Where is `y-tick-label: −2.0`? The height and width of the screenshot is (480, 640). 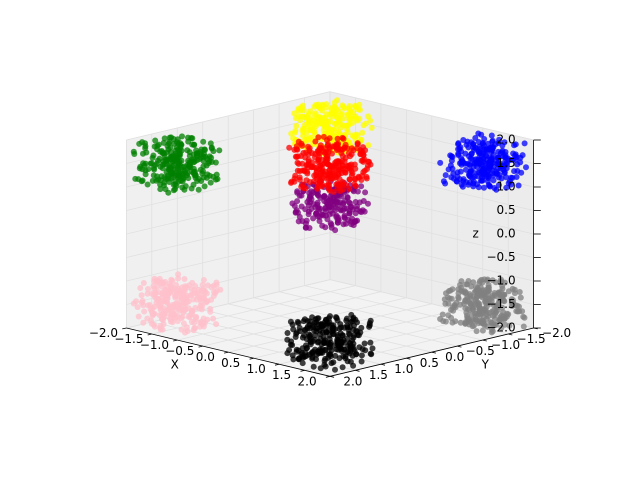 y-tick-label: −2.0 is located at coordinates (556, 333).